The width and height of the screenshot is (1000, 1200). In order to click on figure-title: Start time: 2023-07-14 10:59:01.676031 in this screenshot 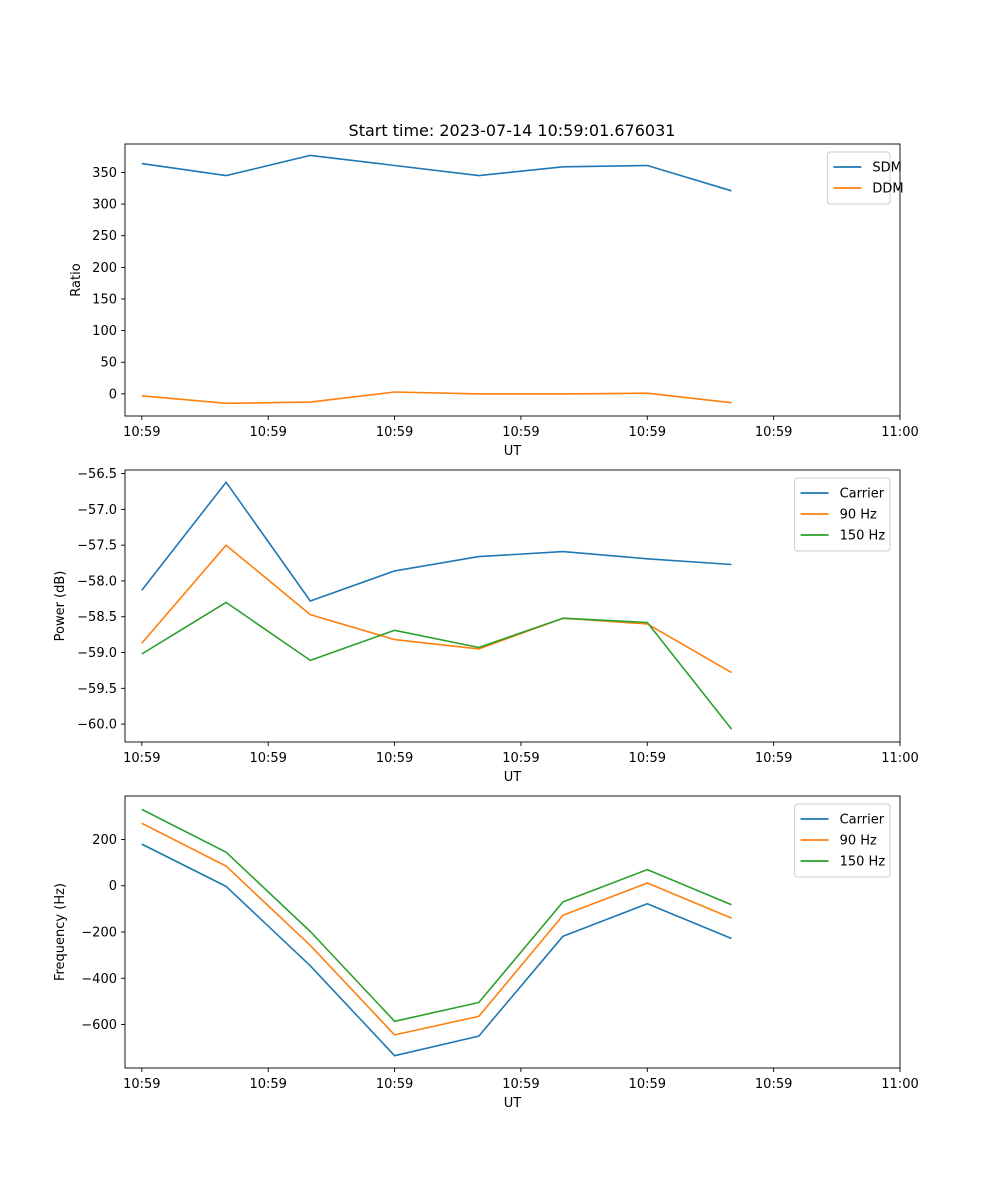, I will do `click(512, 130)`.